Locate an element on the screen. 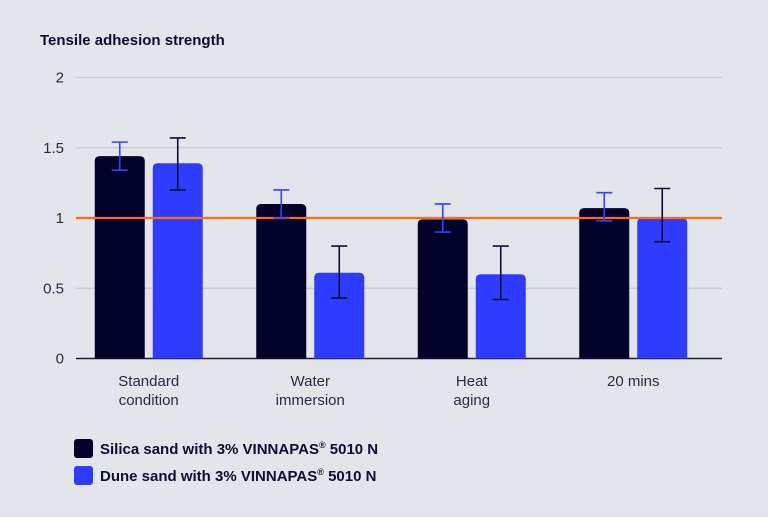 This screenshot has width=768, height=517. x-tick-label-line: aging is located at coordinates (471, 400).